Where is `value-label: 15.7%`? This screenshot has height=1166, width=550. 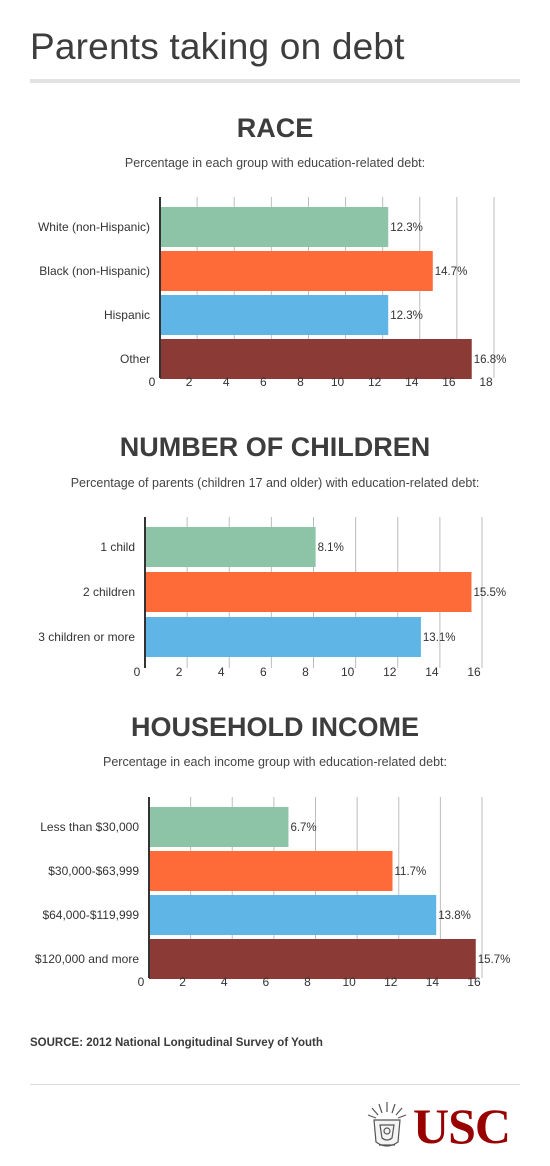 value-label: 15.7% is located at coordinates (494, 960).